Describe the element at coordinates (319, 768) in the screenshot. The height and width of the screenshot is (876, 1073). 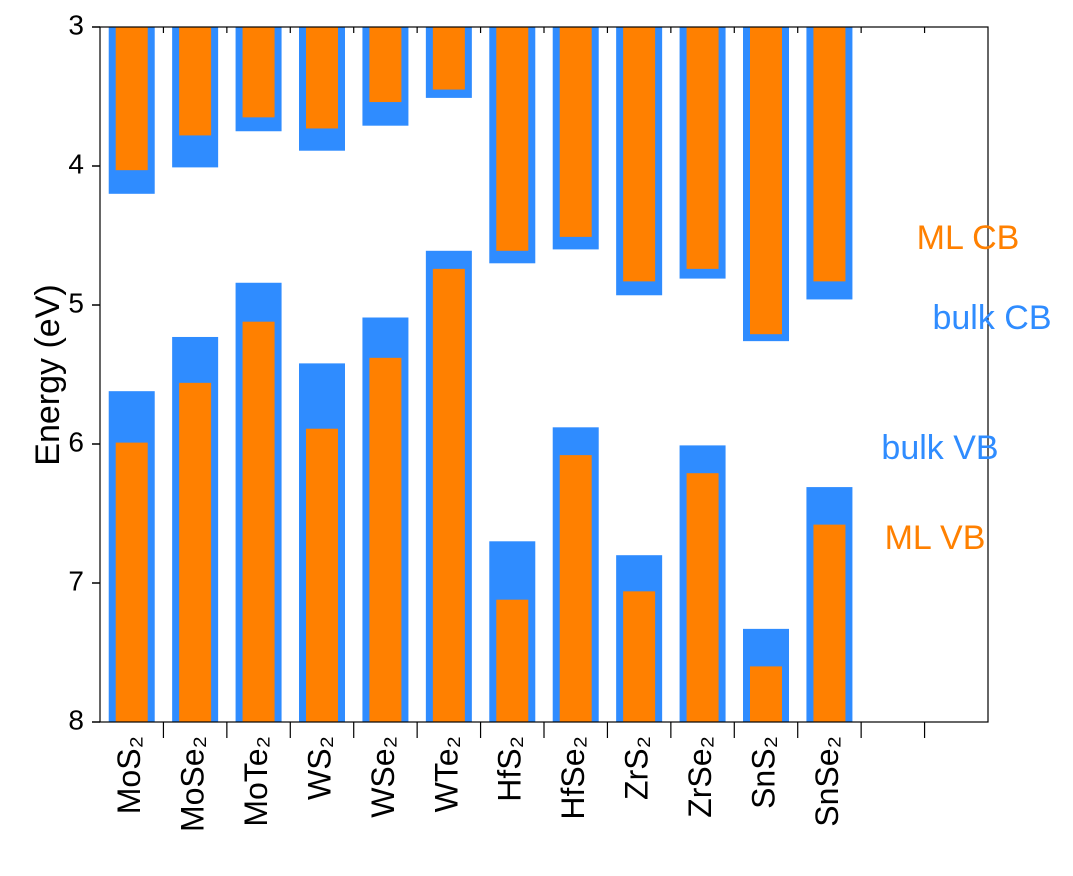
I see `x-tick-label: WS₂` at that location.